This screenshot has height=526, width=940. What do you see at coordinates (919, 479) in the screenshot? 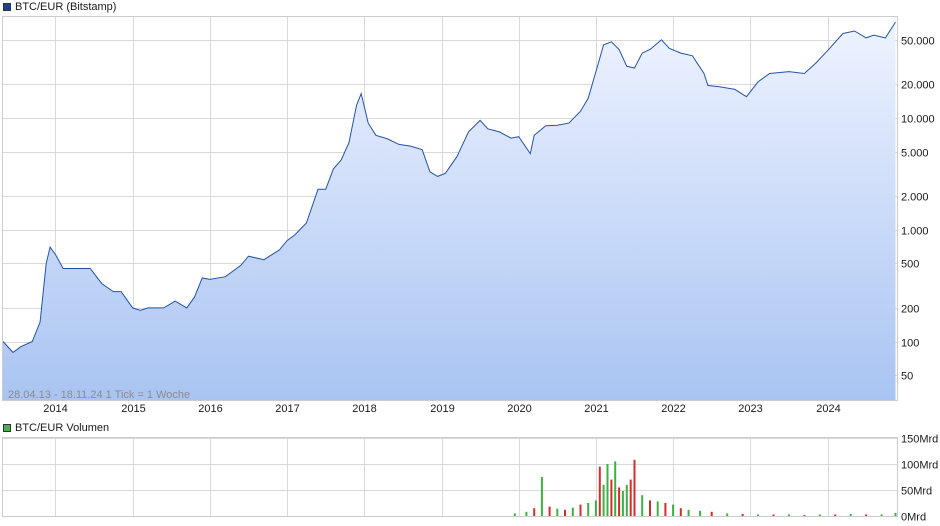
I see `volume-axis-ticks: 0Mrd 50Mrd 100Mrd 150Mrd` at bounding box center [919, 479].